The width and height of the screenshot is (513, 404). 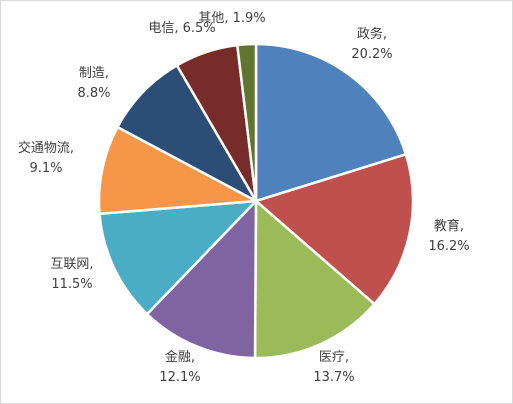 I want to click on slice-label-9: 其他, 1.9%, so click(x=231, y=18).